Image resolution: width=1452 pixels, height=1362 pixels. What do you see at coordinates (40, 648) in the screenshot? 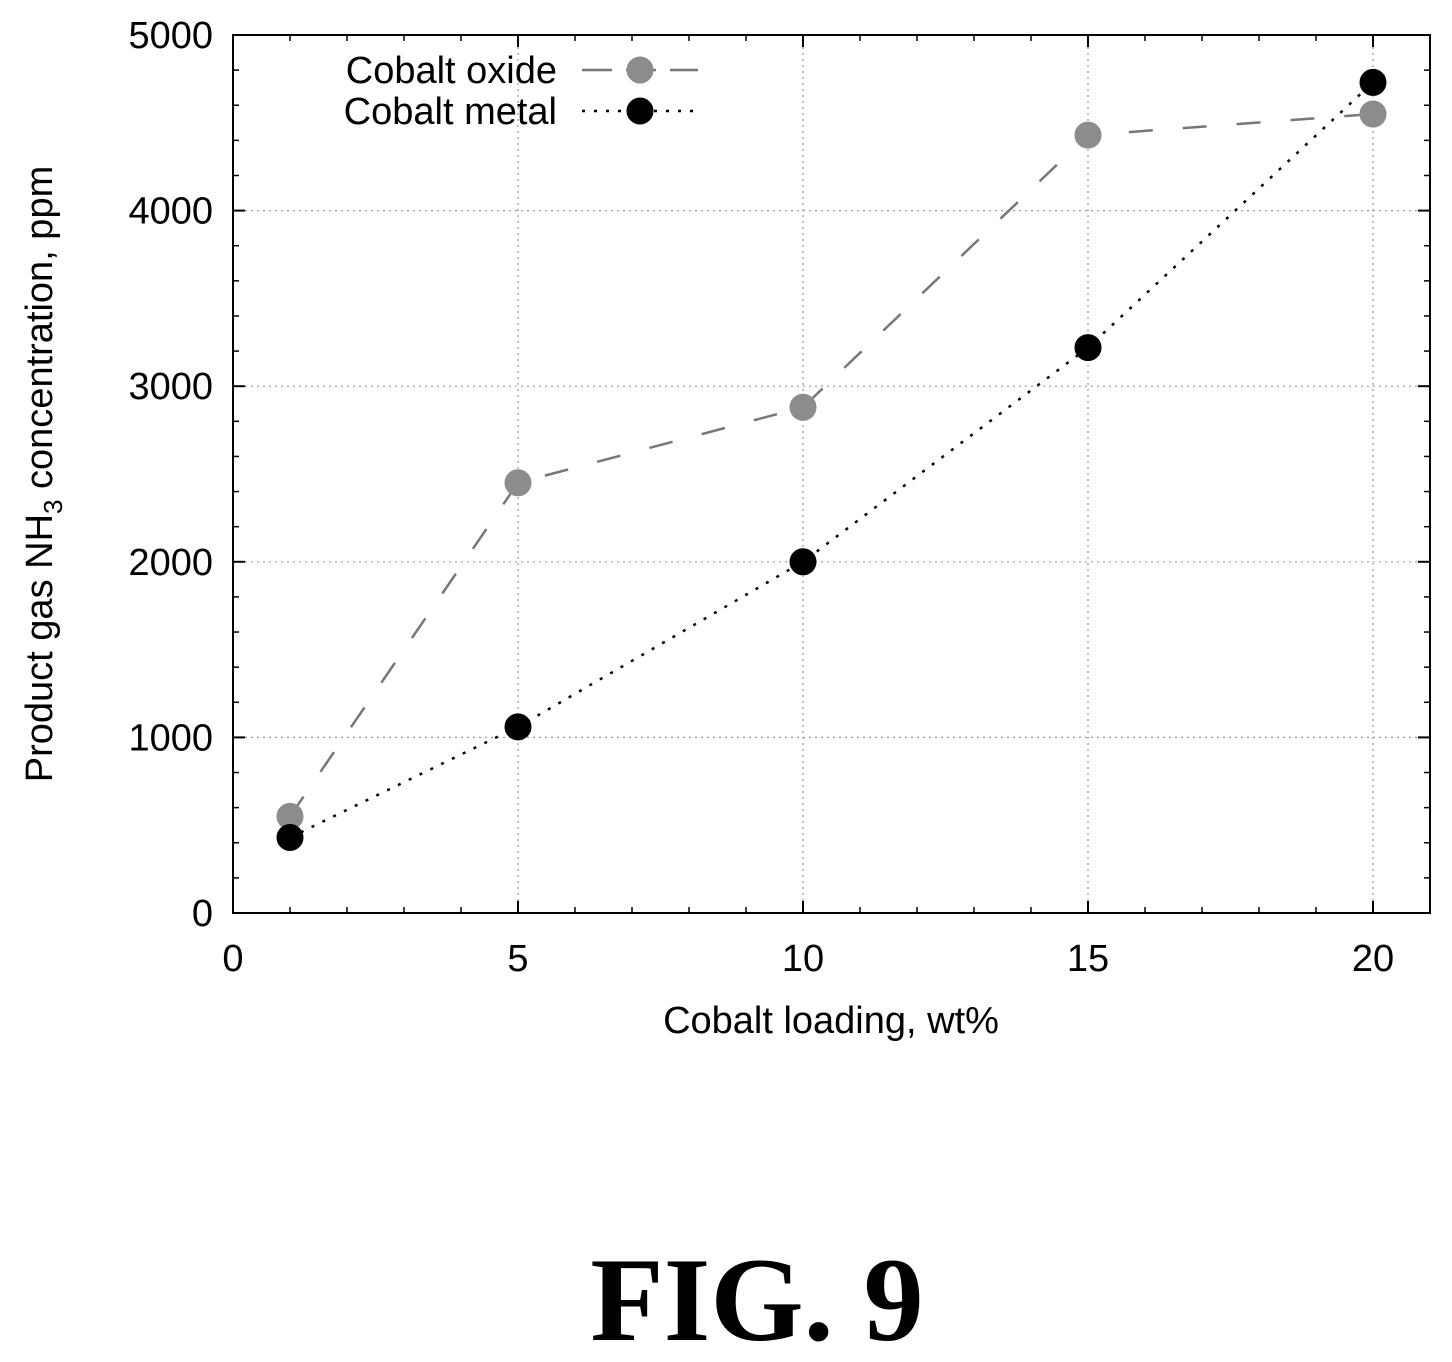
I see `y-axis-label-part-1: Product gas NH` at bounding box center [40, 648].